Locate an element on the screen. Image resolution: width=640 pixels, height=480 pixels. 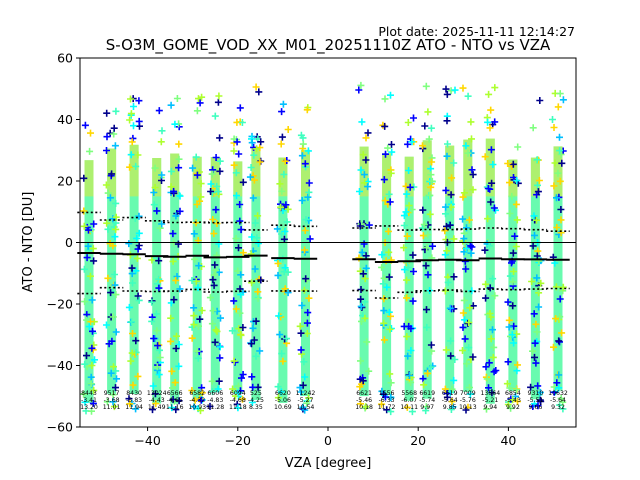
bin-median: -5.76 is located at coordinates (468, 400).